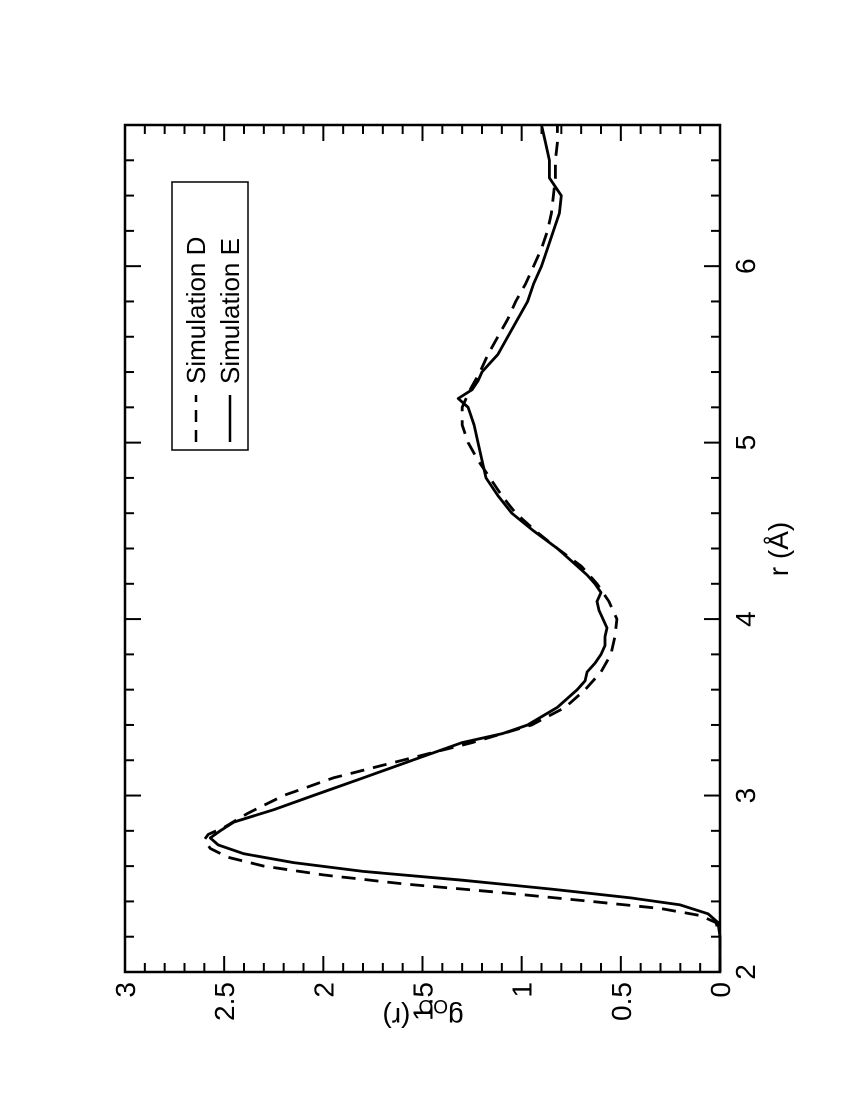  I want to click on x-tick-label: 4, so click(745, 619).